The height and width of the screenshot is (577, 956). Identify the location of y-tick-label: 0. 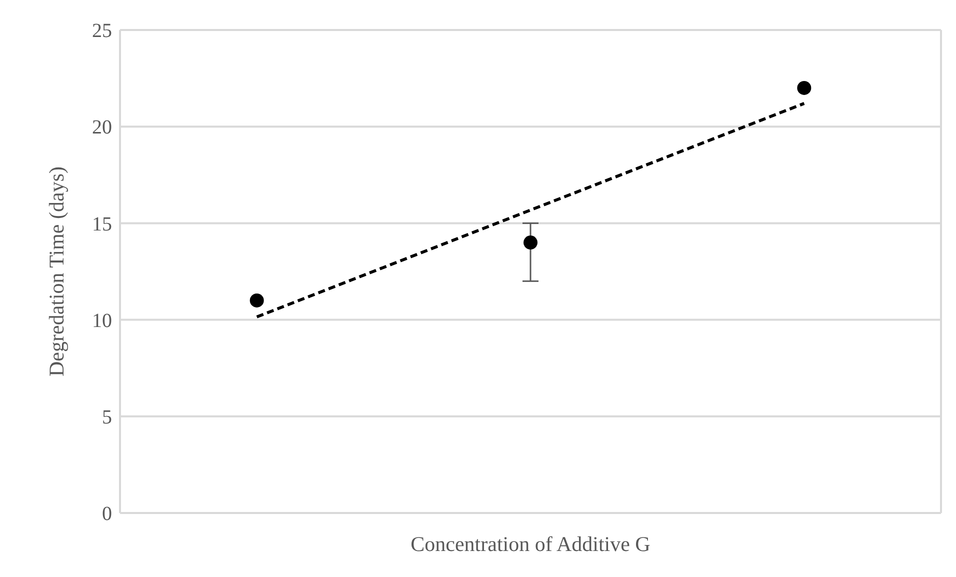
(107, 514).